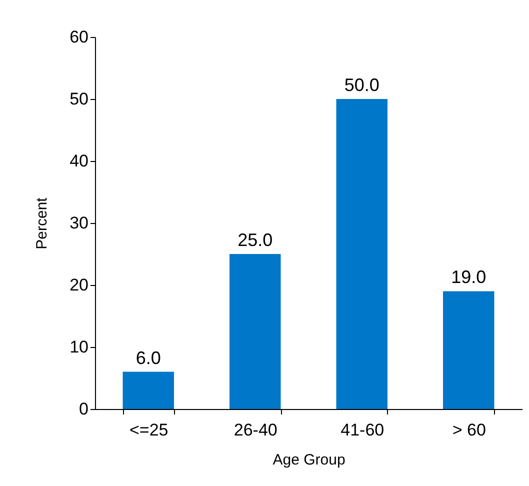 The image size is (529, 486). I want to click on data-label: 19.0, so click(468, 277).